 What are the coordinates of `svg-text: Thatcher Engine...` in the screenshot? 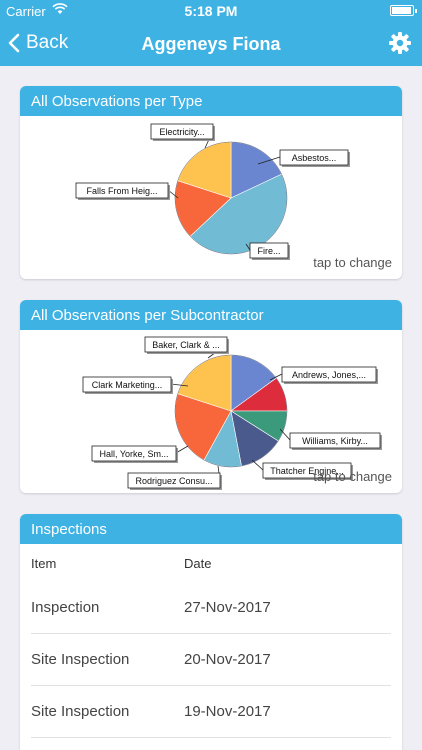 It's located at (307, 471).